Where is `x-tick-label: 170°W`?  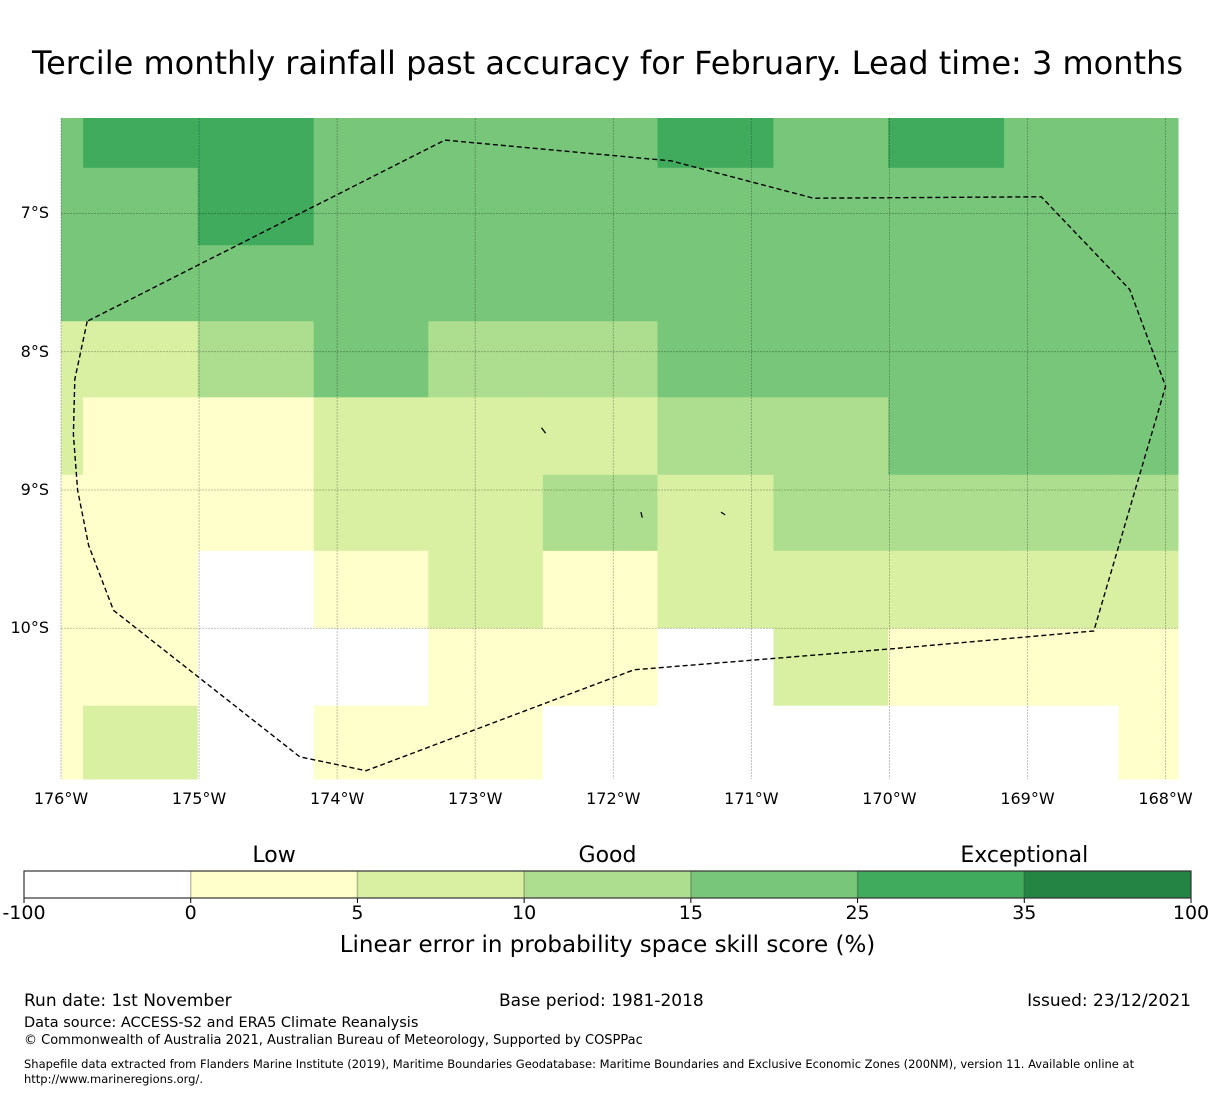 x-tick-label: 170°W is located at coordinates (889, 798).